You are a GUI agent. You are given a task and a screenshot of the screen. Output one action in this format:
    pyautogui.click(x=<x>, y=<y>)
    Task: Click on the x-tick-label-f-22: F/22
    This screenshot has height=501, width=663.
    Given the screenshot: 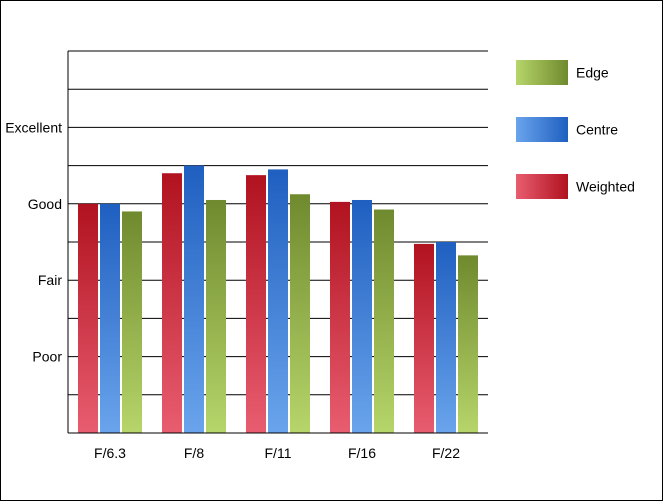 What is the action you would take?
    pyautogui.click(x=446, y=453)
    